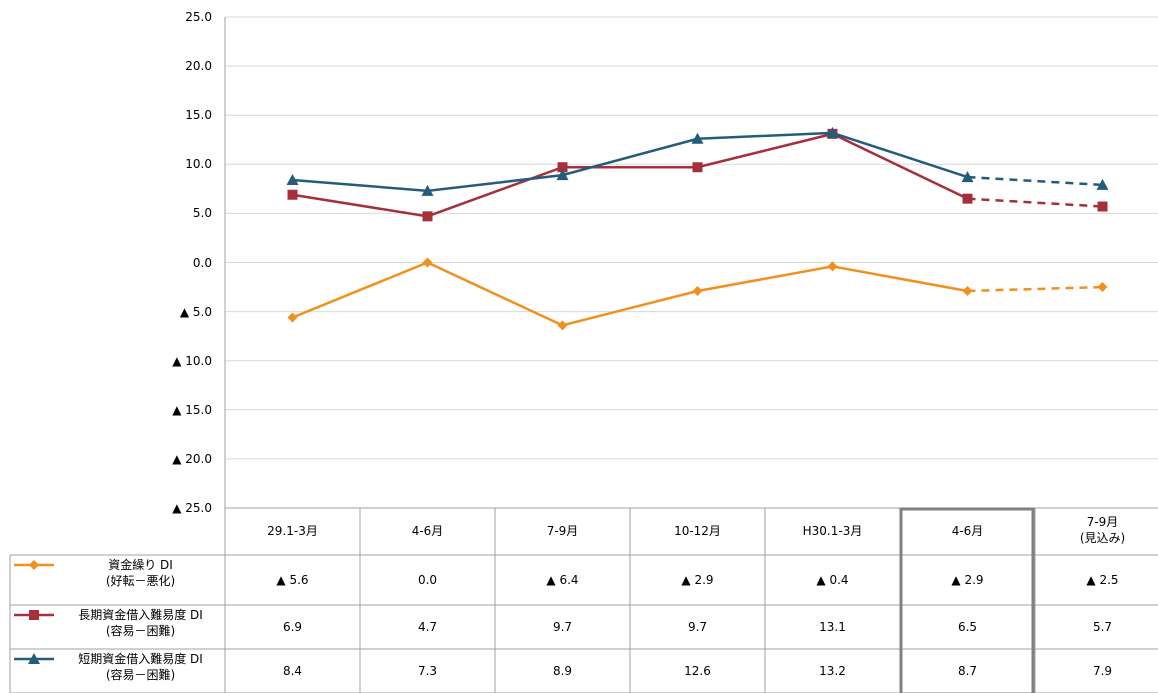  I want to click on data-label: 6.5, so click(967, 627).